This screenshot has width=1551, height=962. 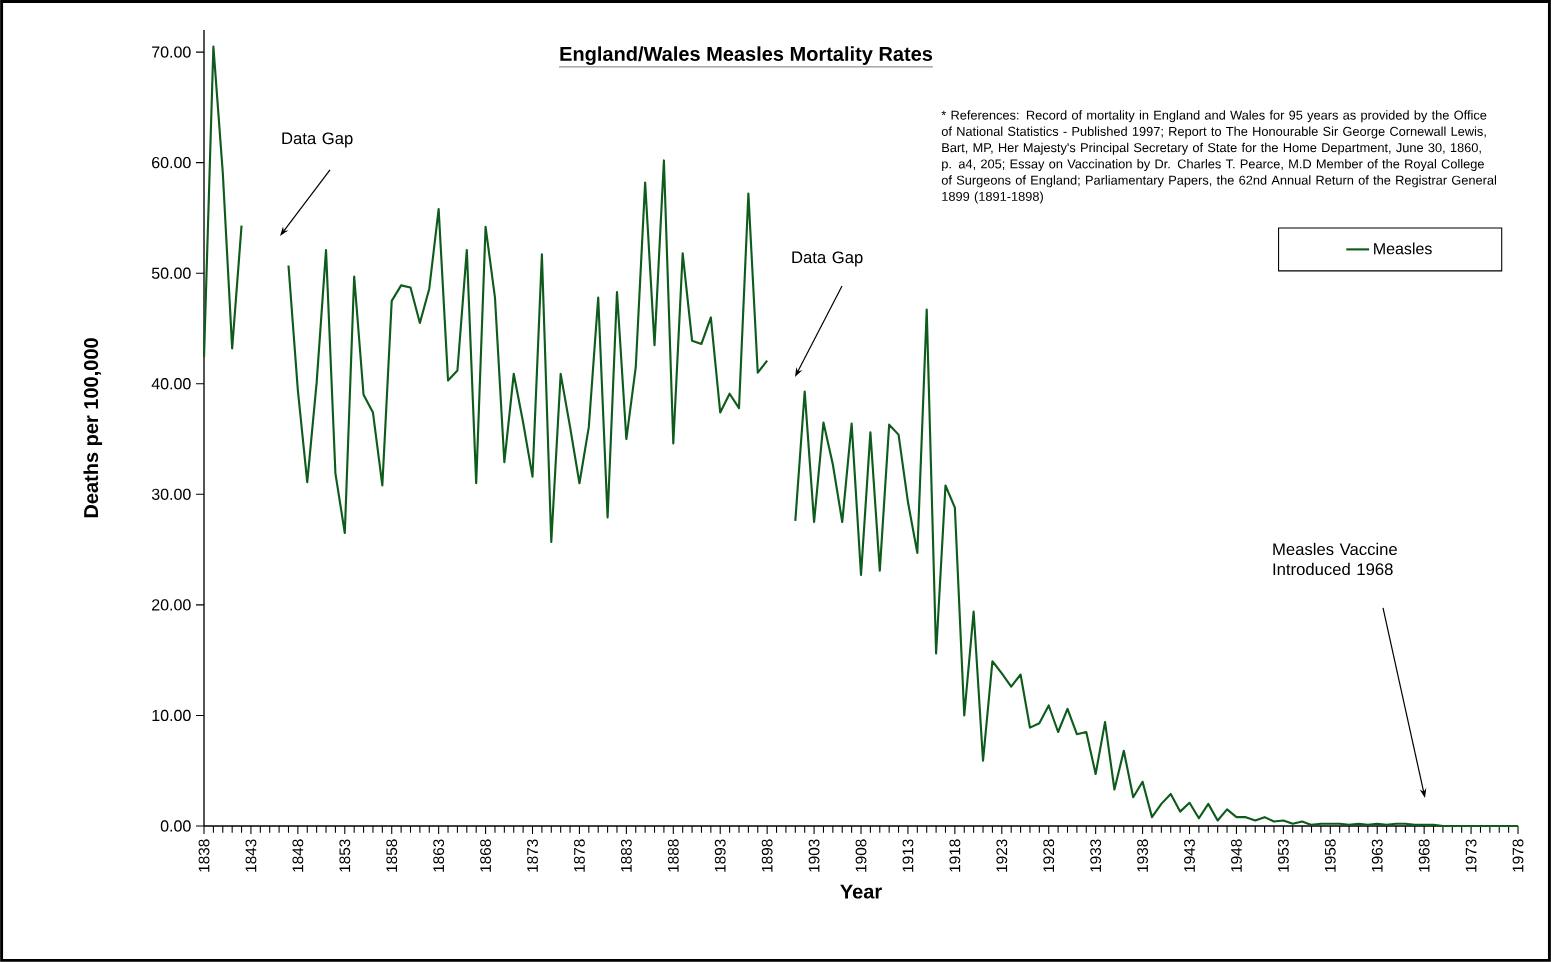 What do you see at coordinates (1330, 855) in the screenshot?
I see `x-tick-label: 1958` at bounding box center [1330, 855].